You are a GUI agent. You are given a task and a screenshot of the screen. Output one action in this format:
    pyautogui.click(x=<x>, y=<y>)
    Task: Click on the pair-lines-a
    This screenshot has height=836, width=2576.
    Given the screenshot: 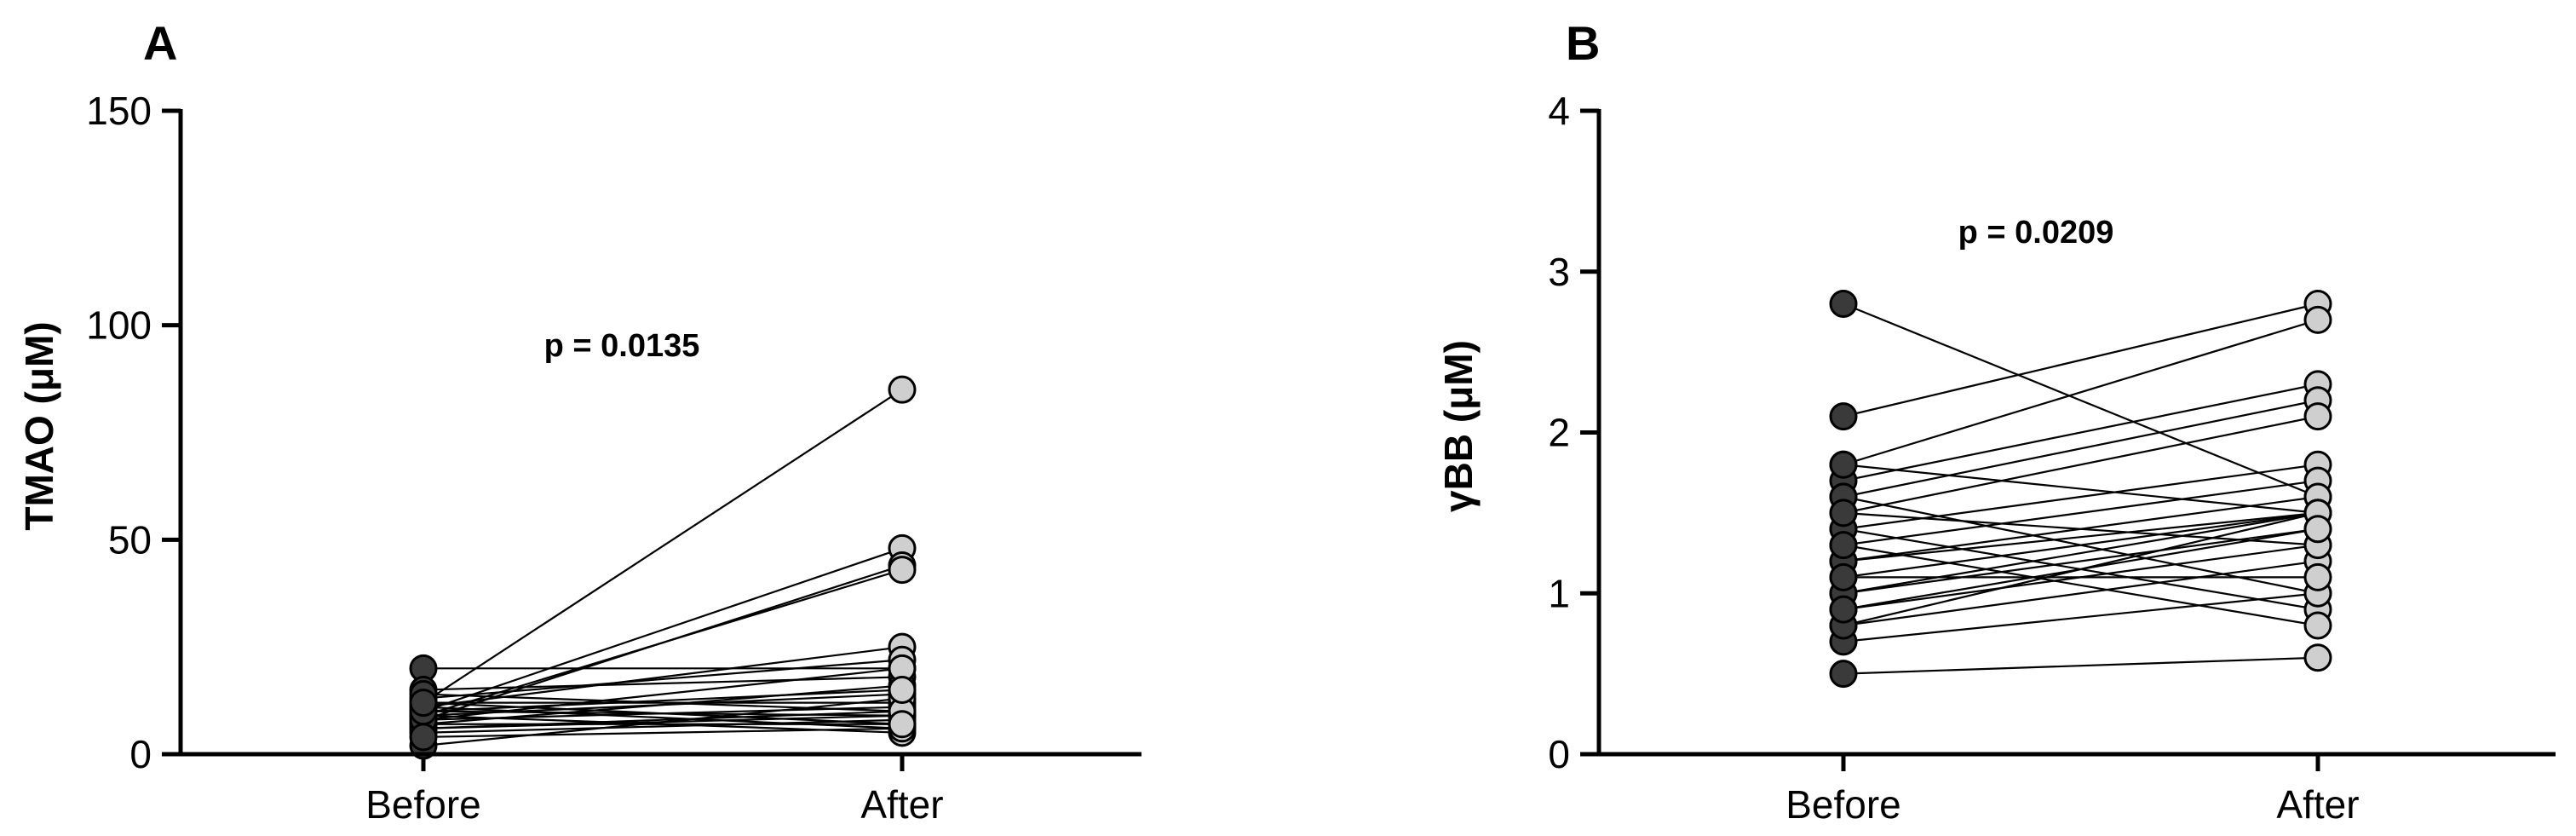 What is the action you would take?
    pyautogui.click(x=663, y=568)
    